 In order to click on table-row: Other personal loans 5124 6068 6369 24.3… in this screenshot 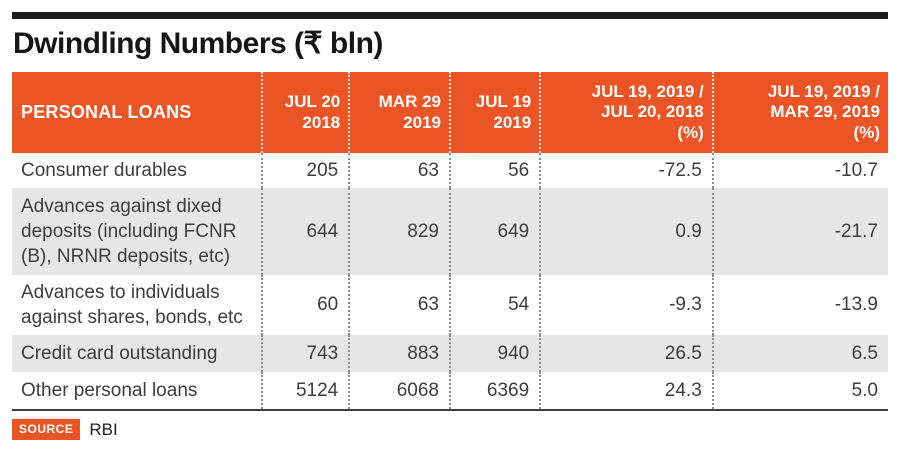, I will do `click(450, 391)`.